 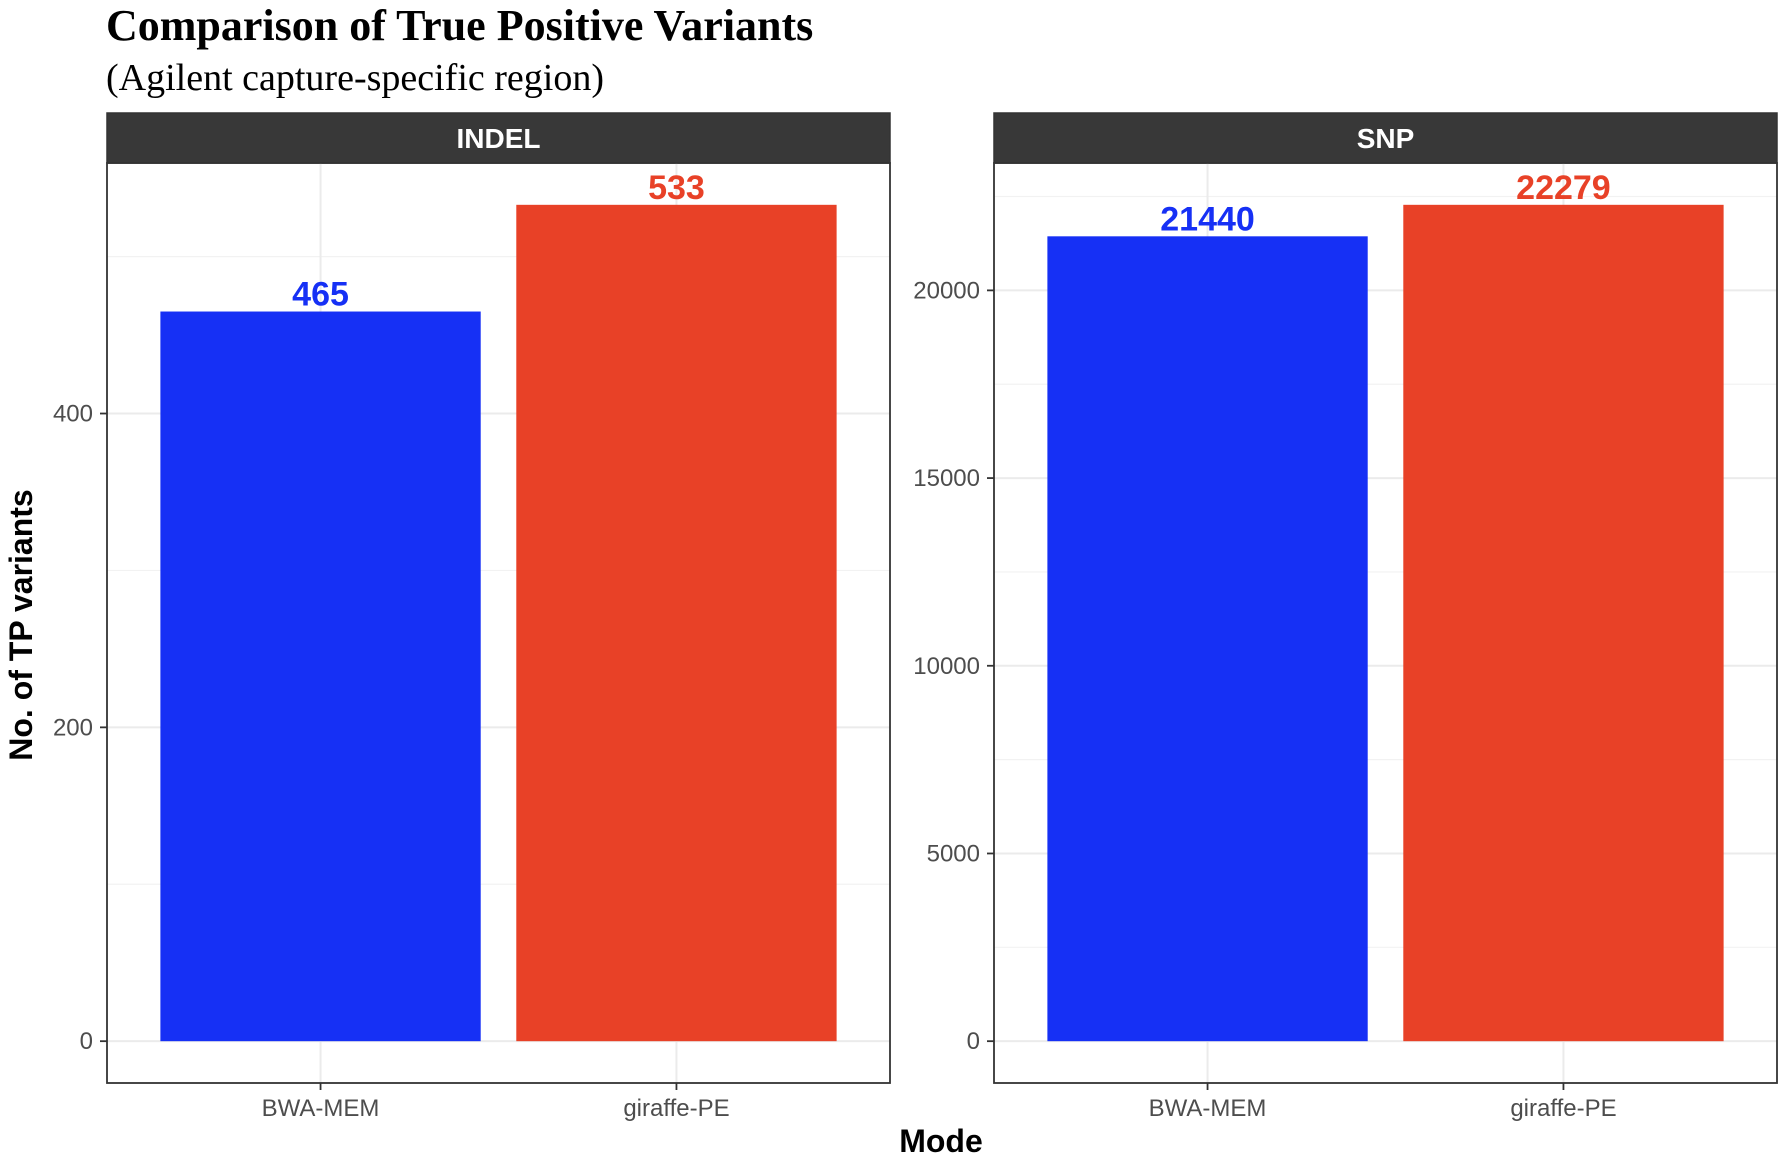 I want to click on x-axis-title: Mode, so click(x=941, y=1141).